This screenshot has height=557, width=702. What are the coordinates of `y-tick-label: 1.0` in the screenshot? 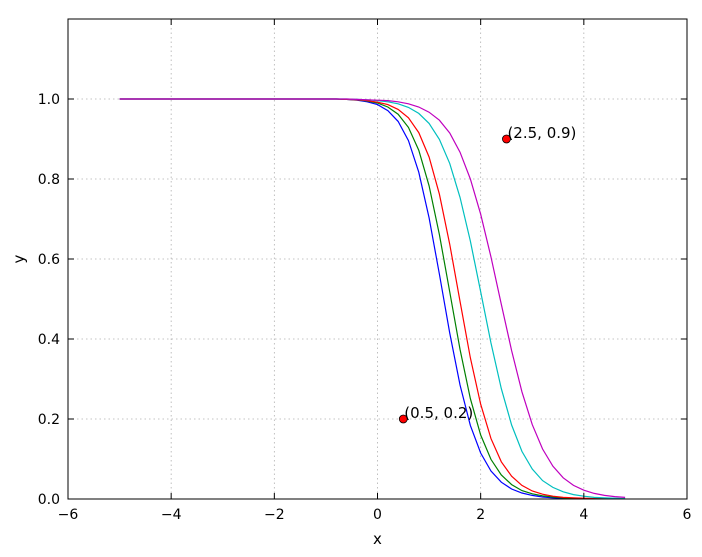 It's located at (49, 100).